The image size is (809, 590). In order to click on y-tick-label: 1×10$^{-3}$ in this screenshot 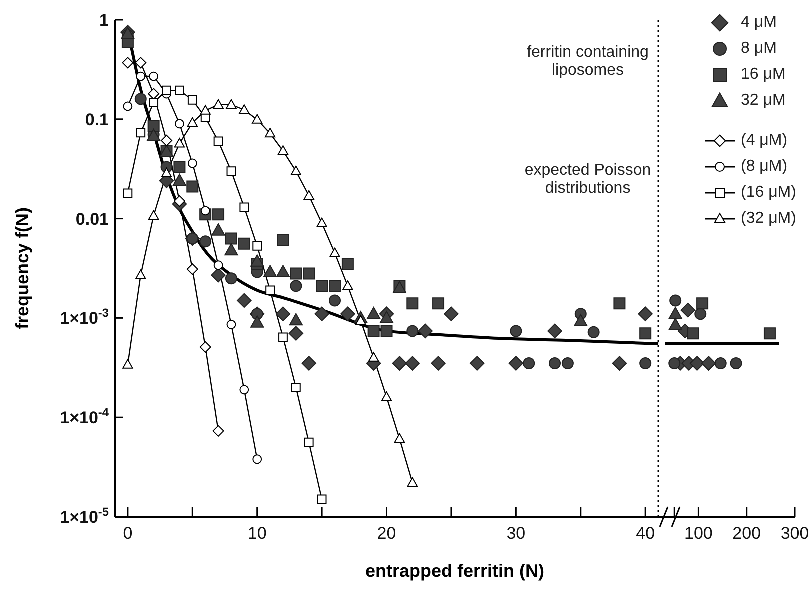, I will do `click(85, 317)`.